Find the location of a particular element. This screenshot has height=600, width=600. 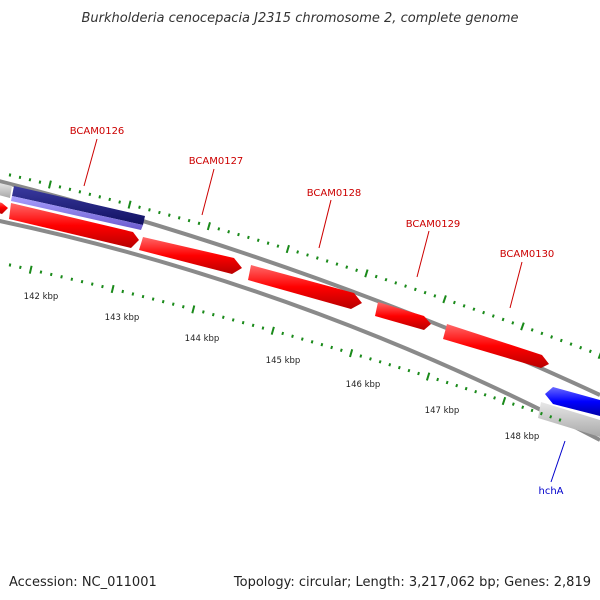

kbp-label: 147 kbp is located at coordinates (442, 411).